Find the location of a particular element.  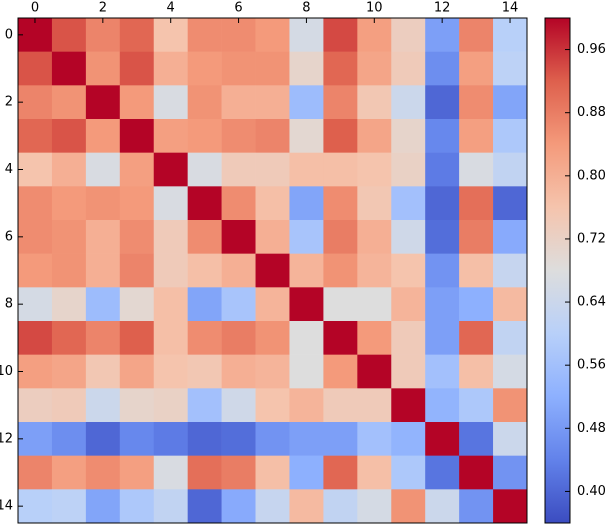

x-tick-label: 10 is located at coordinates (374, 8).